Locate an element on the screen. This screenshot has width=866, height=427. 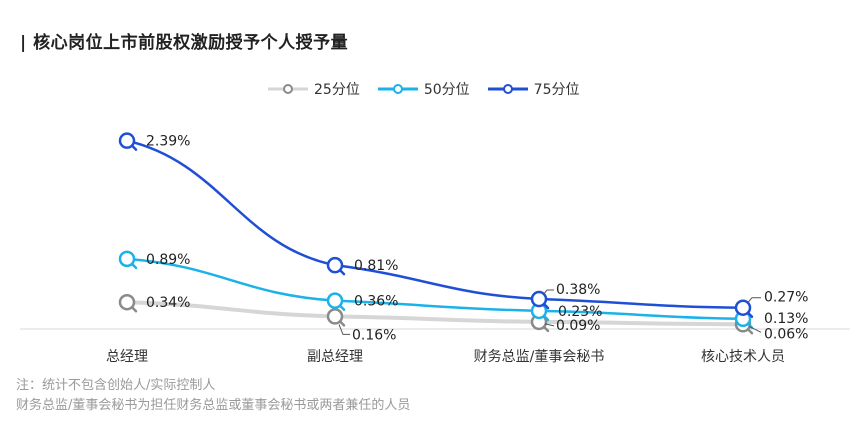
x-tick-label: 核心技术人员 is located at coordinates (743, 357).